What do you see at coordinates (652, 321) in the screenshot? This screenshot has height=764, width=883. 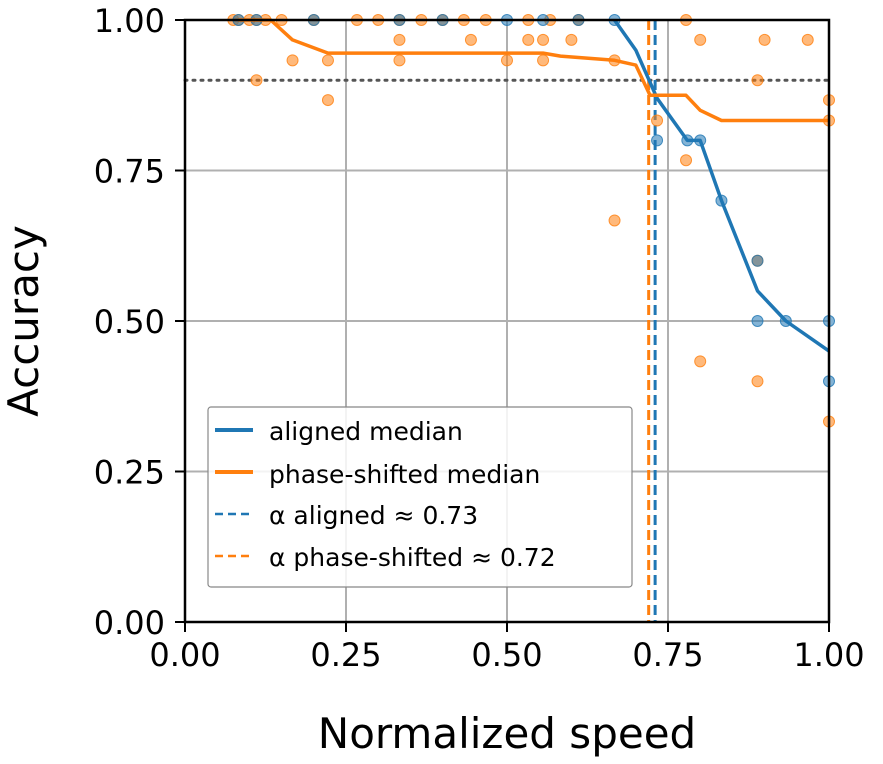 I see `alpha-lines-group` at bounding box center [652, 321].